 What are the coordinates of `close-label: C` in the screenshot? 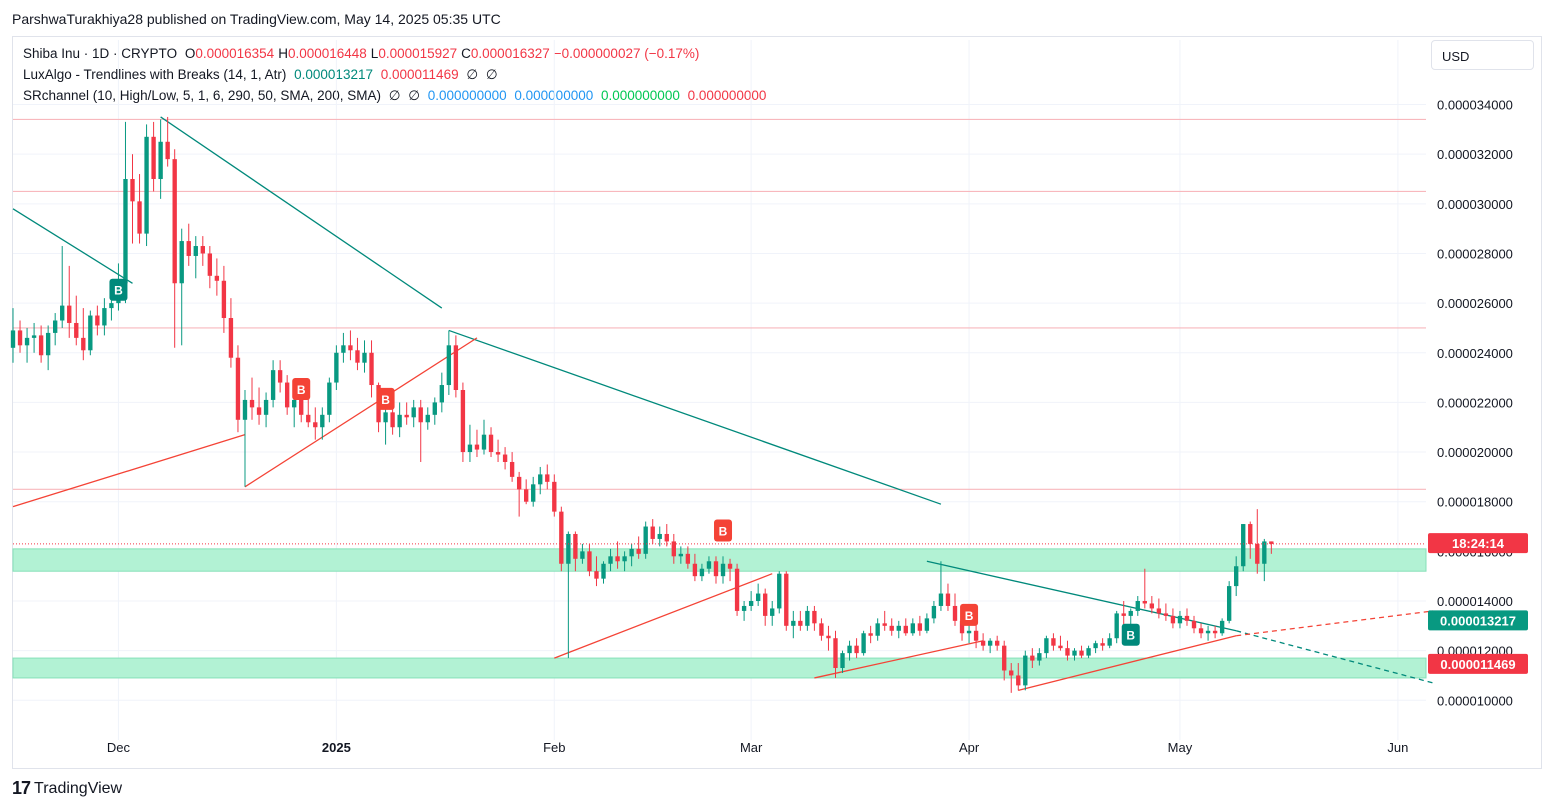 It's located at (466, 53).